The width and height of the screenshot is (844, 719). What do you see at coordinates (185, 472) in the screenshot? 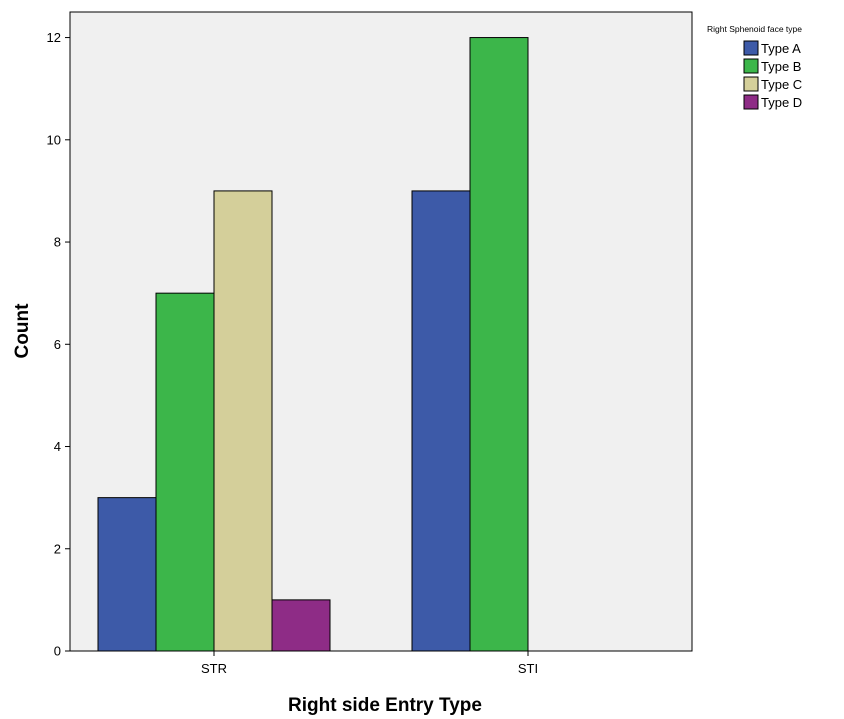
I see `bar-str-type-b` at bounding box center [185, 472].